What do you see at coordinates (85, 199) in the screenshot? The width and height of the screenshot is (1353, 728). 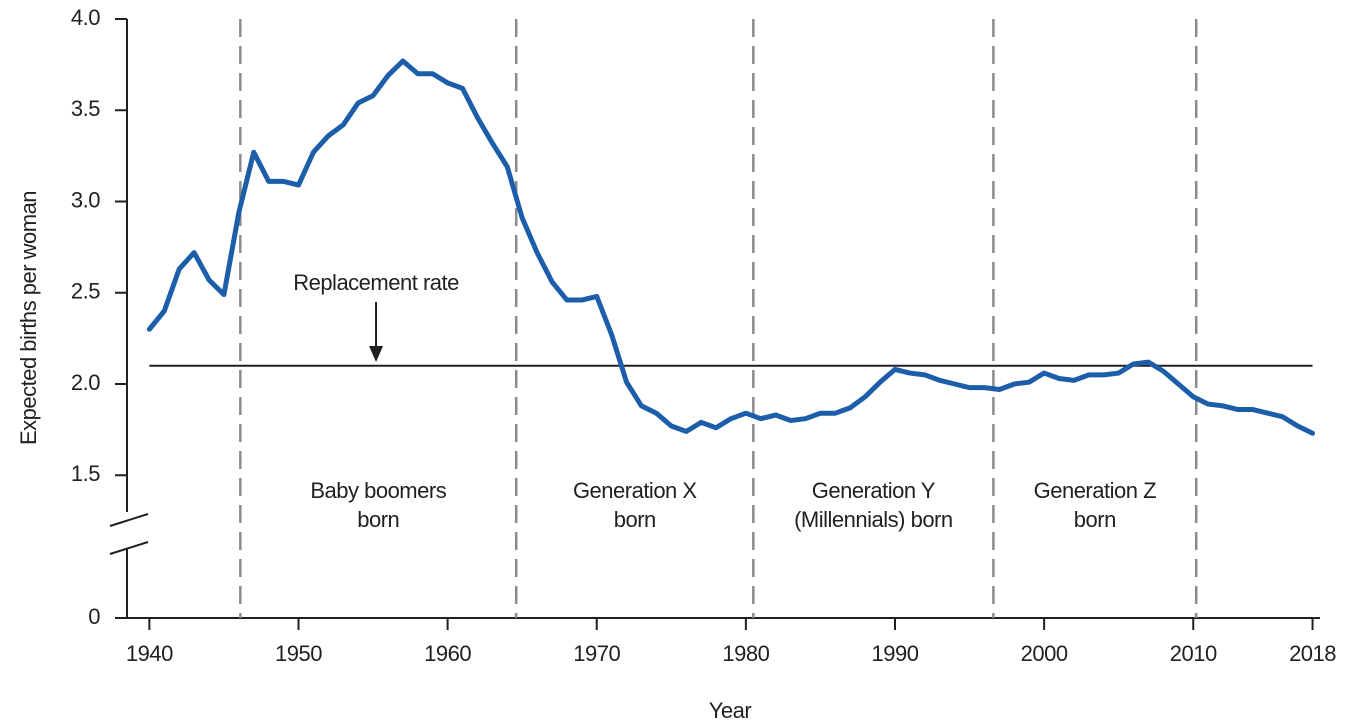 I see `y-tick-label: 3.0` at bounding box center [85, 199].